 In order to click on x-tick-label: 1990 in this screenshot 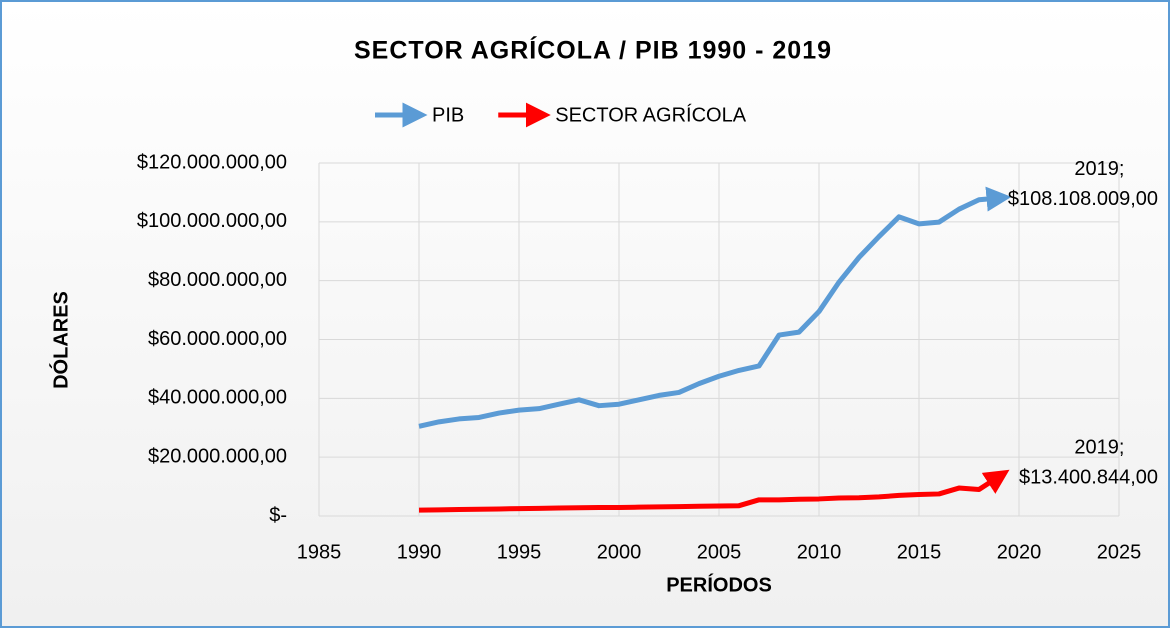, I will do `click(419, 552)`.